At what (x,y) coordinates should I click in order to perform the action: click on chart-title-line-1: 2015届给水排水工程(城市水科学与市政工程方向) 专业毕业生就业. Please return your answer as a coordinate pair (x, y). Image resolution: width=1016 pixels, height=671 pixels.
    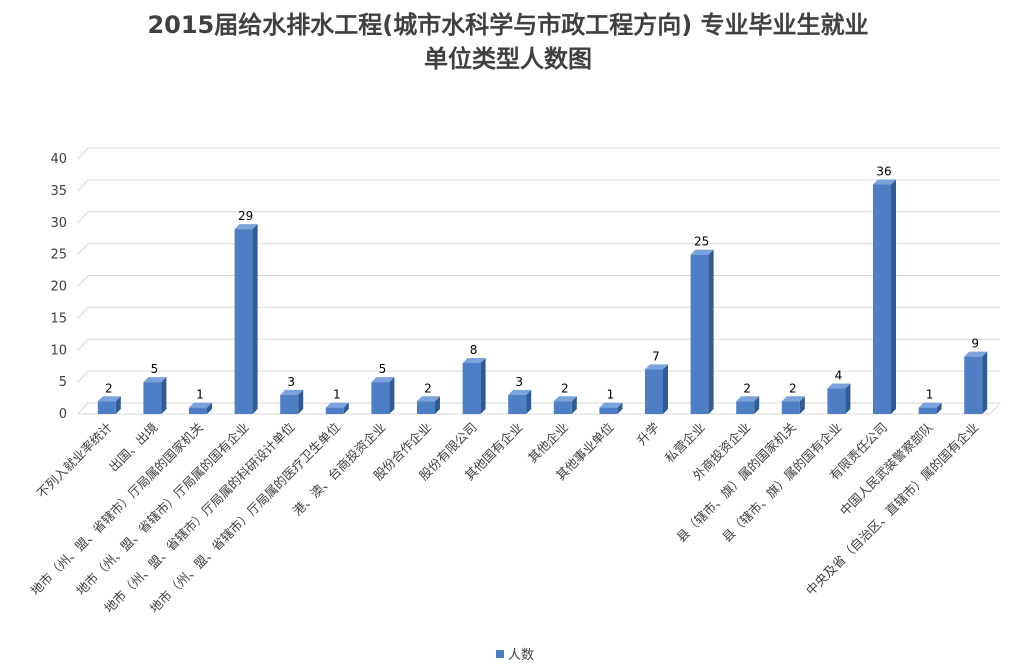
    Looking at the image, I should click on (508, 25).